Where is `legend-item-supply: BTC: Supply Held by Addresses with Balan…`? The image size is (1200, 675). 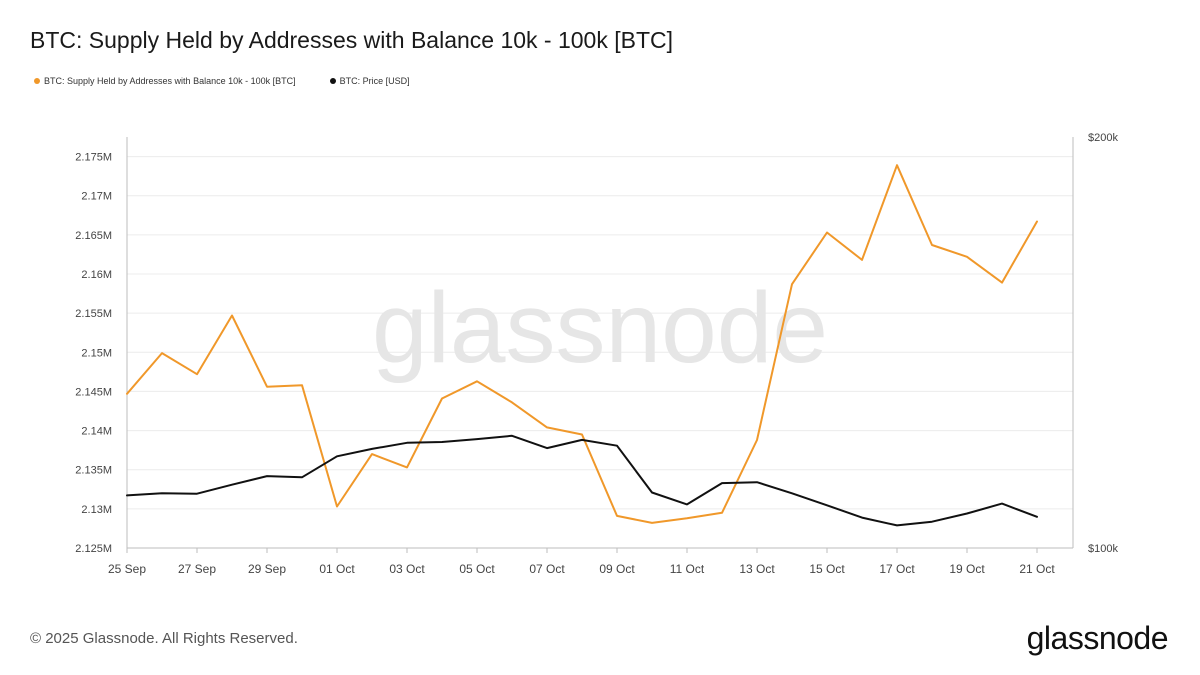
legend-item-supply: BTC: Supply Held by Addresses with Balan… is located at coordinates (165, 81).